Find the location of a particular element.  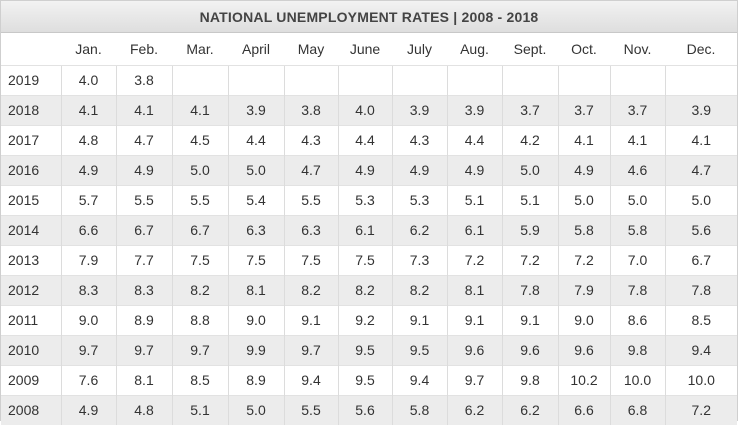

rate-cell: 9.2 is located at coordinates (364, 319).